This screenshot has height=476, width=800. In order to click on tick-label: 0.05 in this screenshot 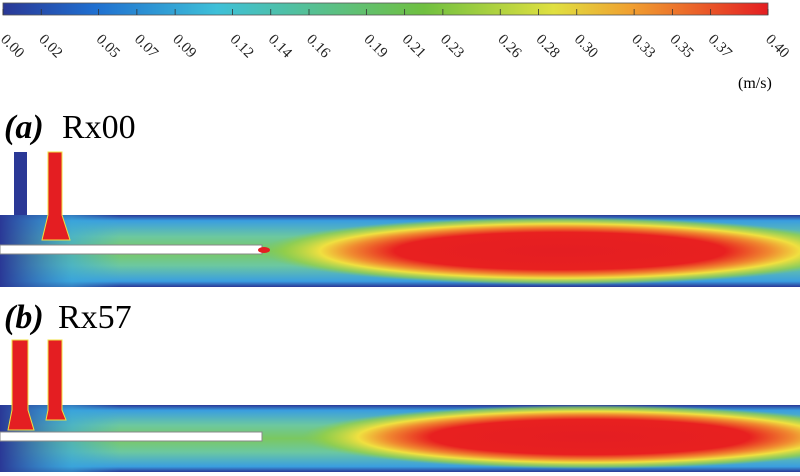, I will do `click(108, 47)`.